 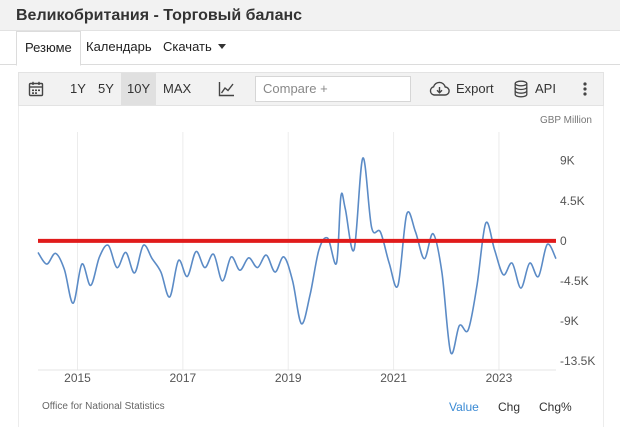 I want to click on more-vertical-icon, so click(x=585, y=89).